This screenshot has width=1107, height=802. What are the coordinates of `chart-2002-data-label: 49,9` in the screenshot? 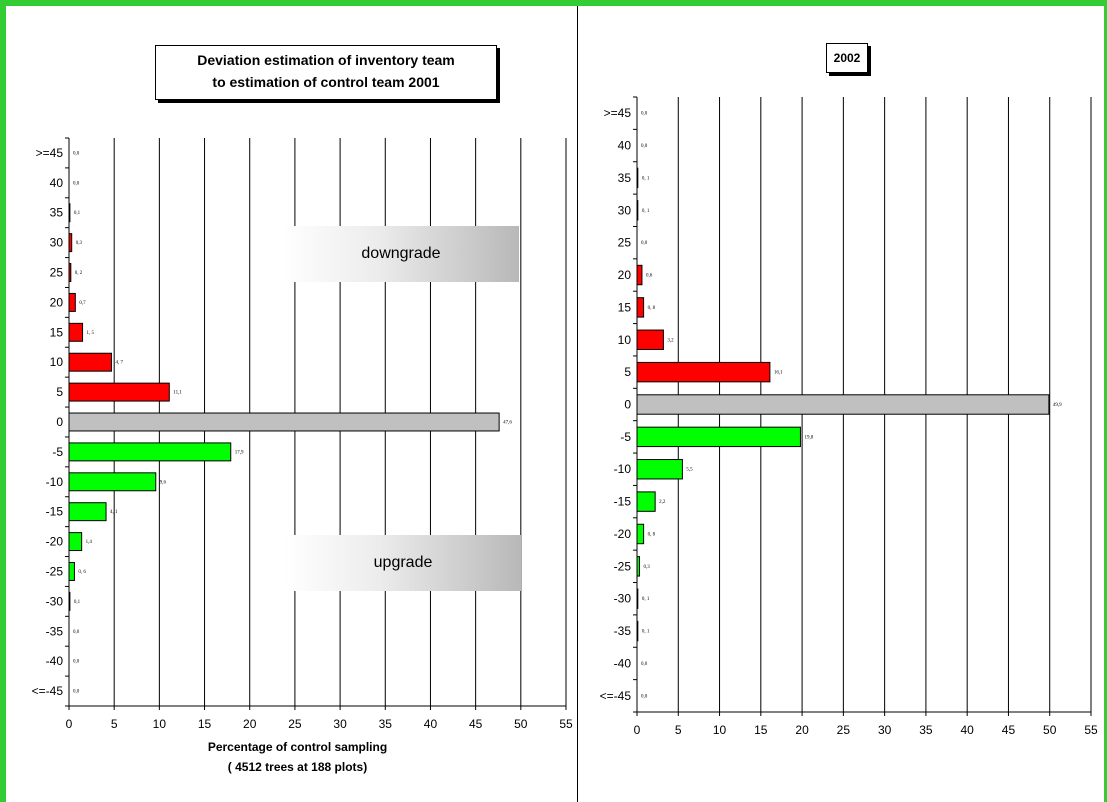 It's located at (1057, 405).